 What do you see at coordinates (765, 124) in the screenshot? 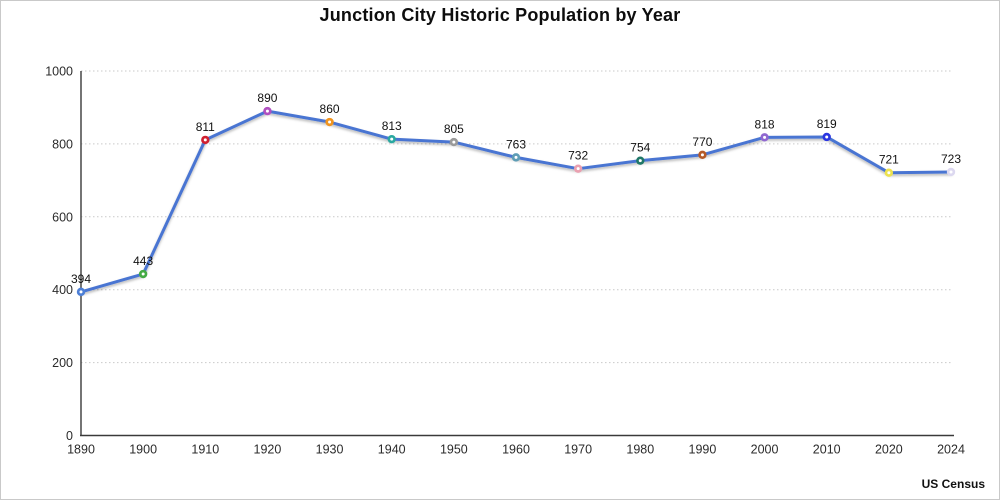
I see `data-label: 818` at bounding box center [765, 124].